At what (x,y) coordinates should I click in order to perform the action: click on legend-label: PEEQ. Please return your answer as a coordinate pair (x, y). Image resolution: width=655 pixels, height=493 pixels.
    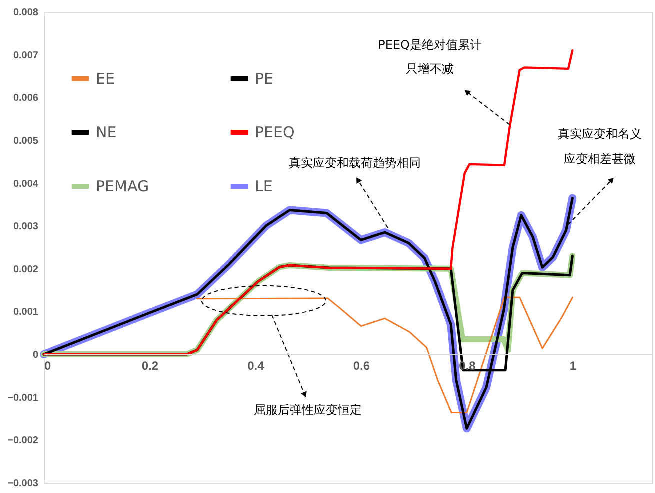
    Looking at the image, I should click on (275, 133).